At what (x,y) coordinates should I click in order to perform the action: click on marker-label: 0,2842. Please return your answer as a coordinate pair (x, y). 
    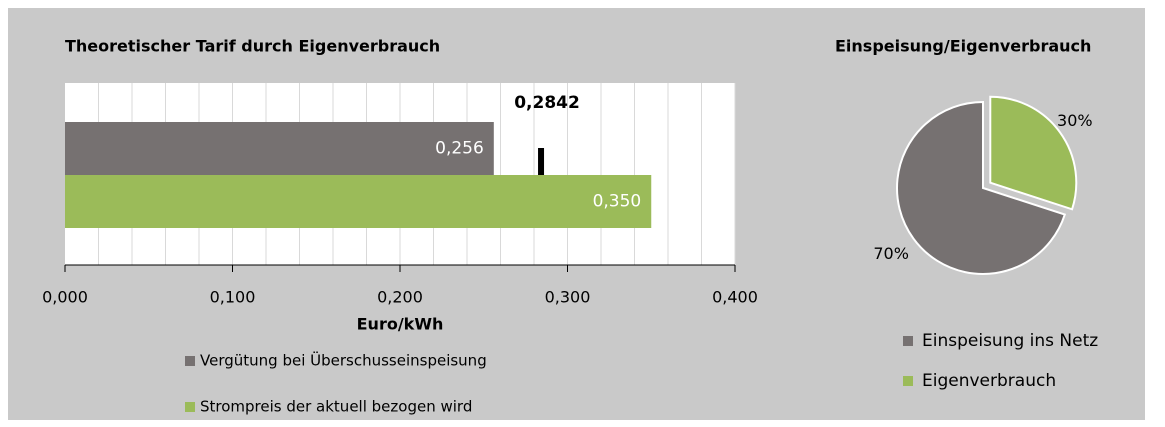
    Looking at the image, I should click on (547, 103).